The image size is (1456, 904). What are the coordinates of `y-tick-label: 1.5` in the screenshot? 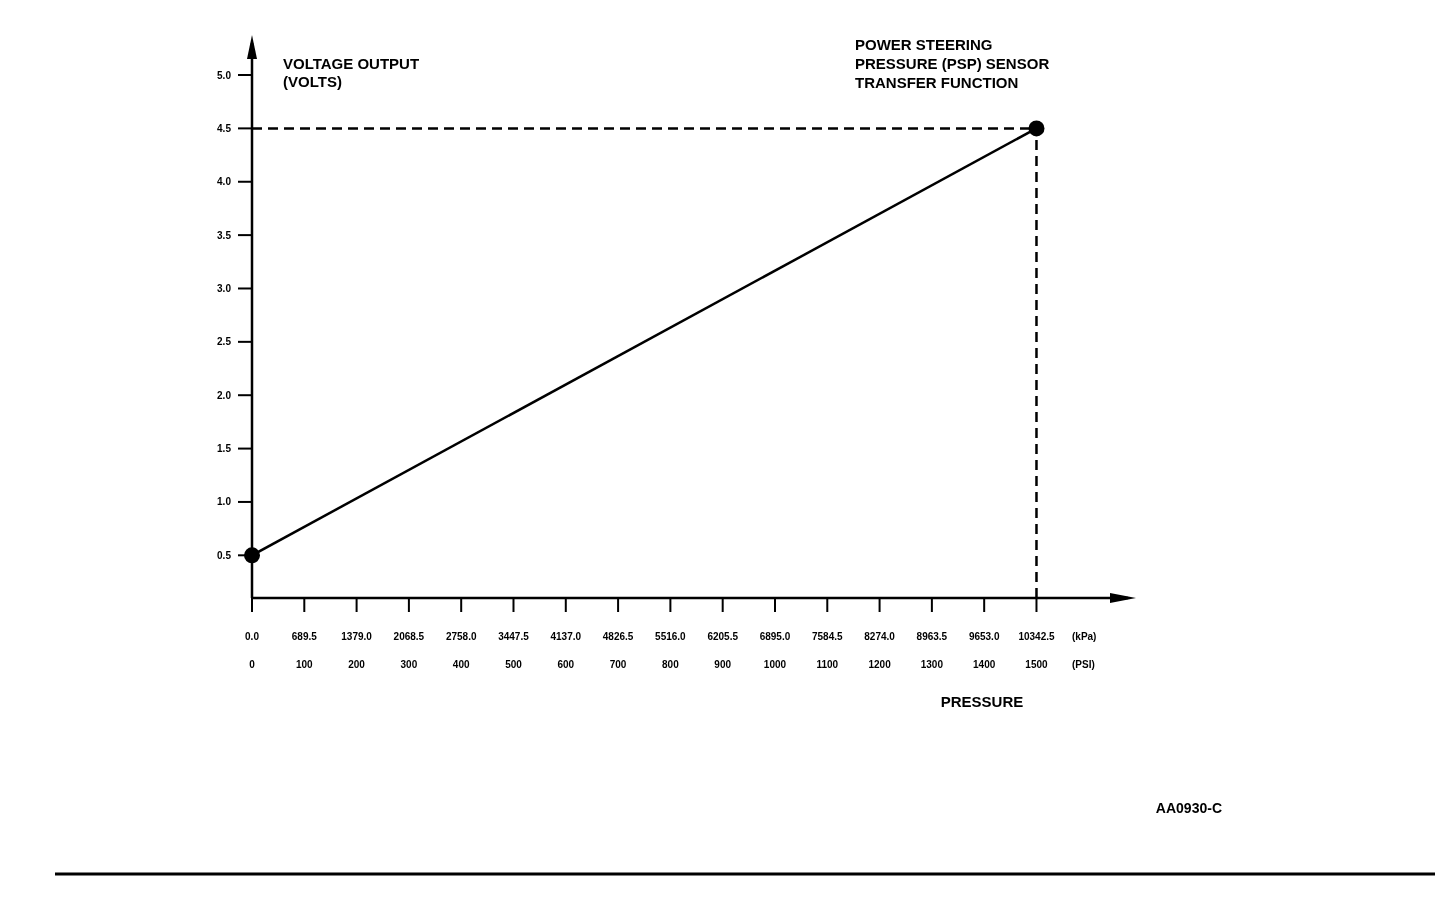 It's located at (224, 449).